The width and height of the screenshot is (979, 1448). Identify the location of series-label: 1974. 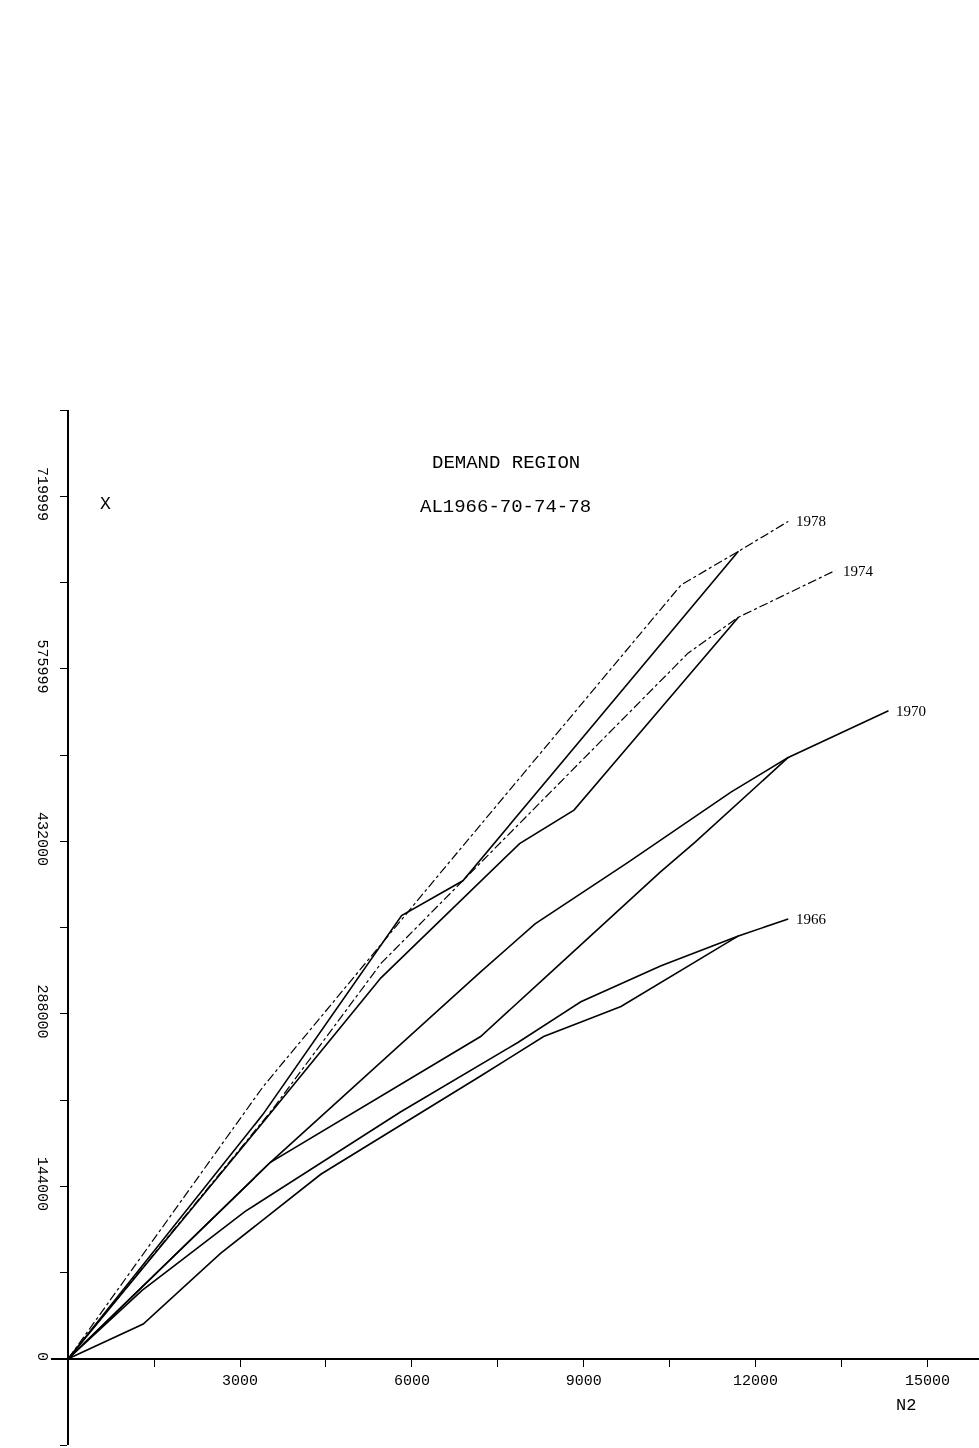
(858, 571).